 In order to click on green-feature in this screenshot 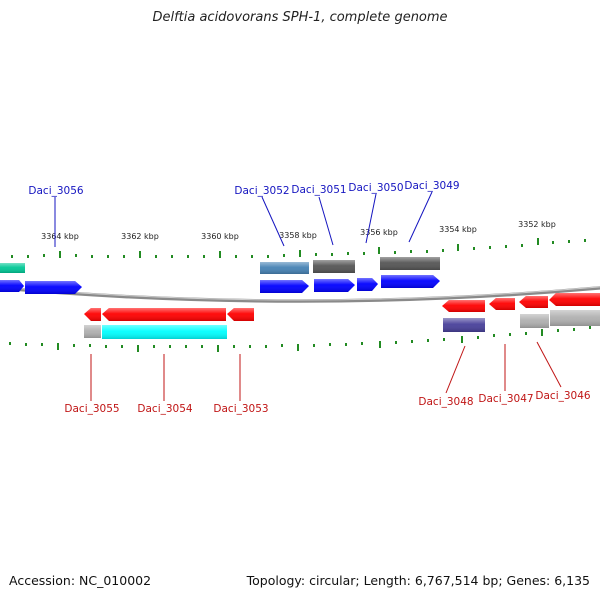, I will do `click(12, 268)`.